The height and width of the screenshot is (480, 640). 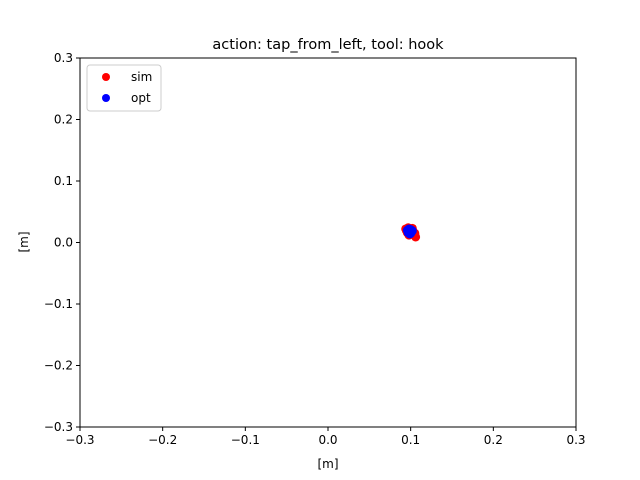 I want to click on y-tick-label: −0.3, so click(x=58, y=427).